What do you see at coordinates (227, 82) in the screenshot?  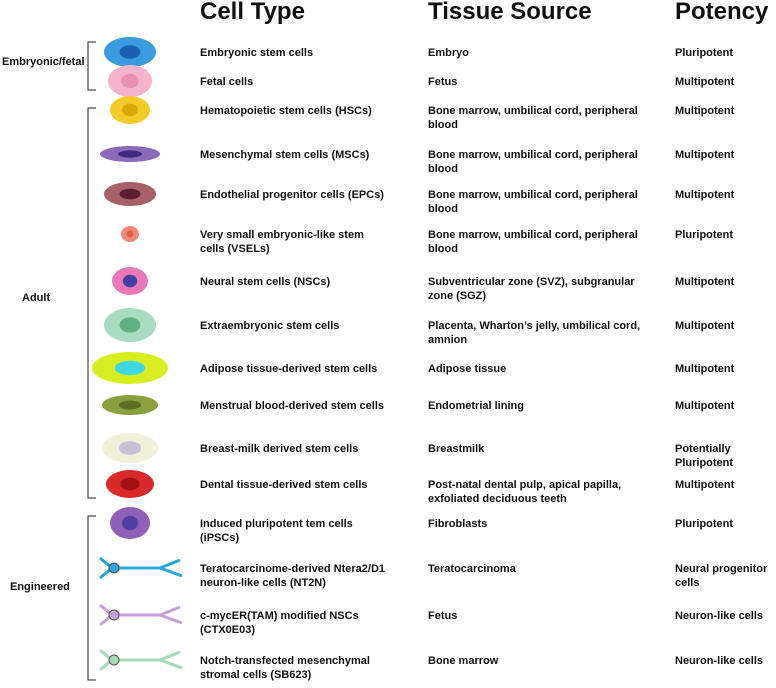 I see `cell-text: Fetal cells` at bounding box center [227, 82].